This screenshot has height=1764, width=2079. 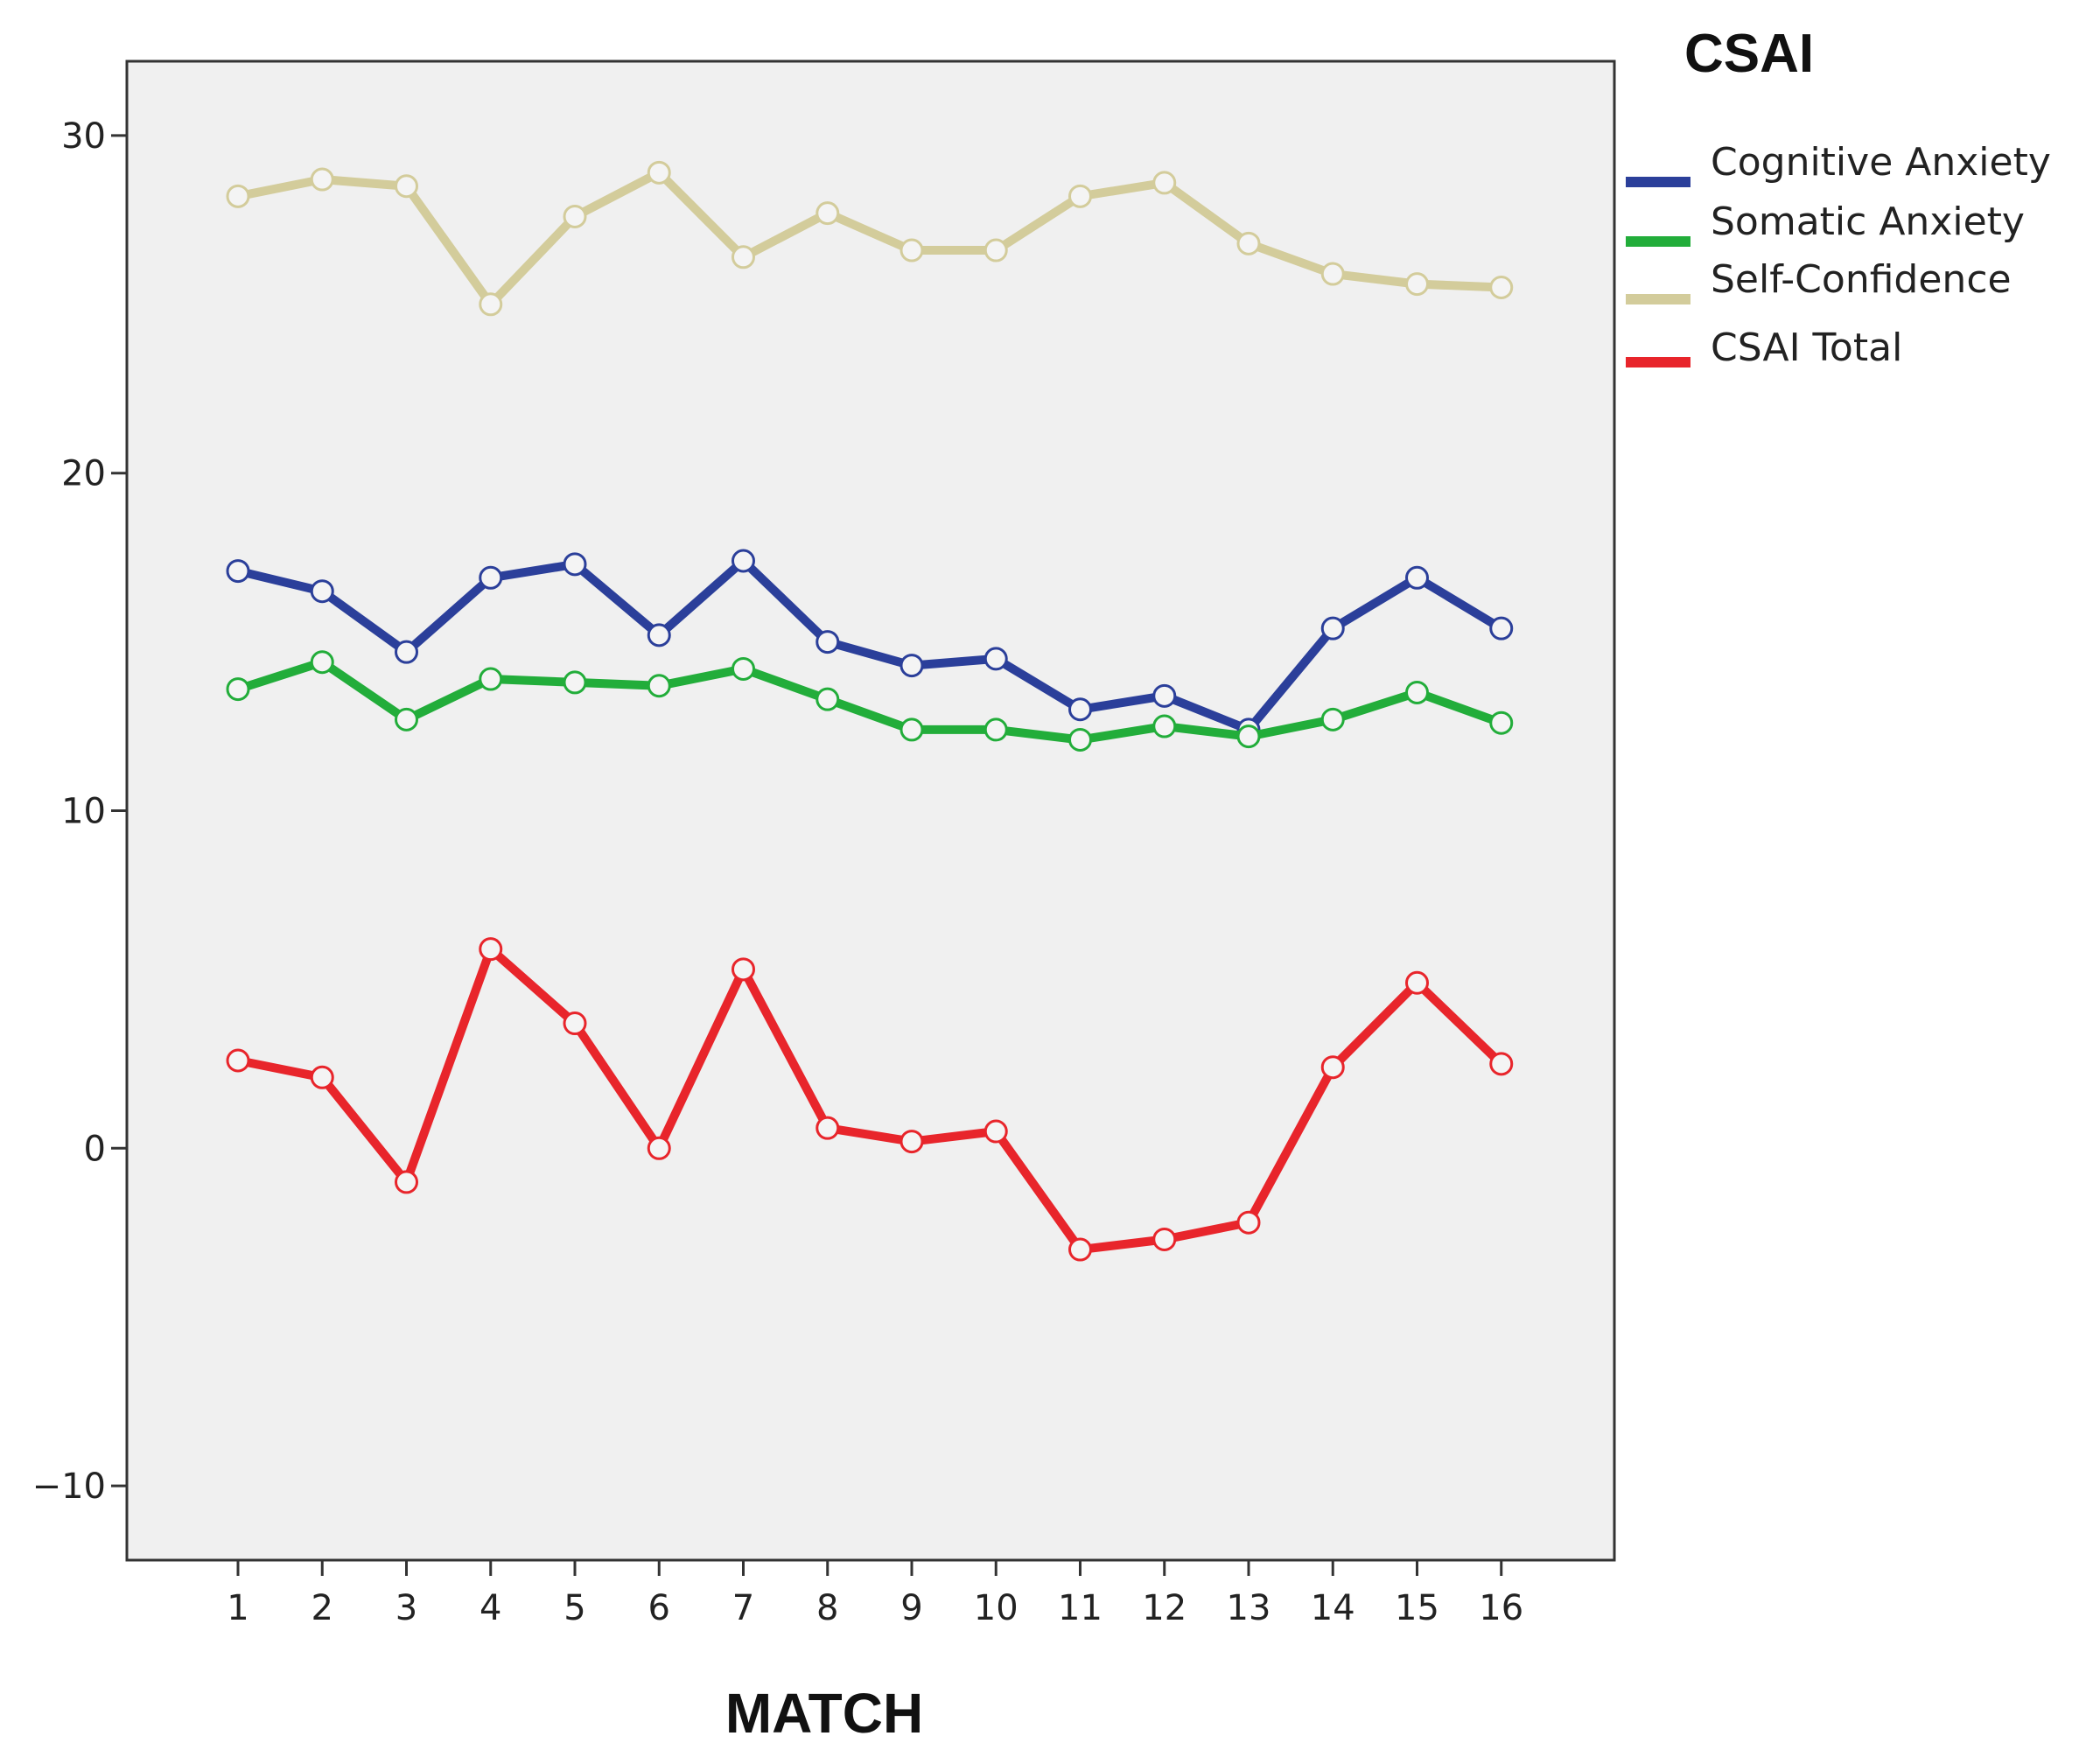 I want to click on legend-label-csai-total: CSAI Total, so click(x=1806, y=348).